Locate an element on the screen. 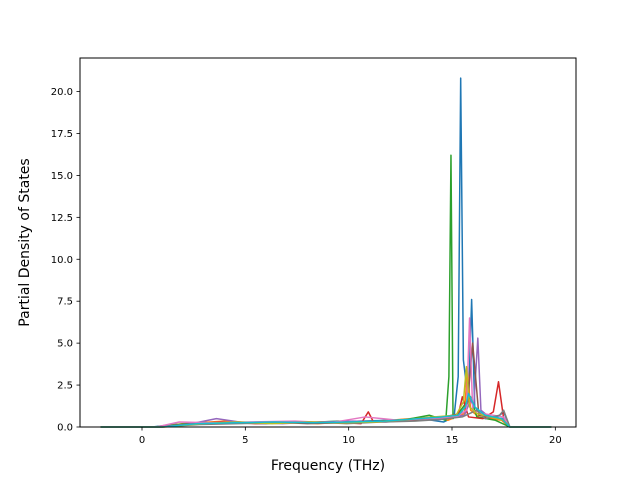  y-tick-label: 10.0 is located at coordinates (62, 260).